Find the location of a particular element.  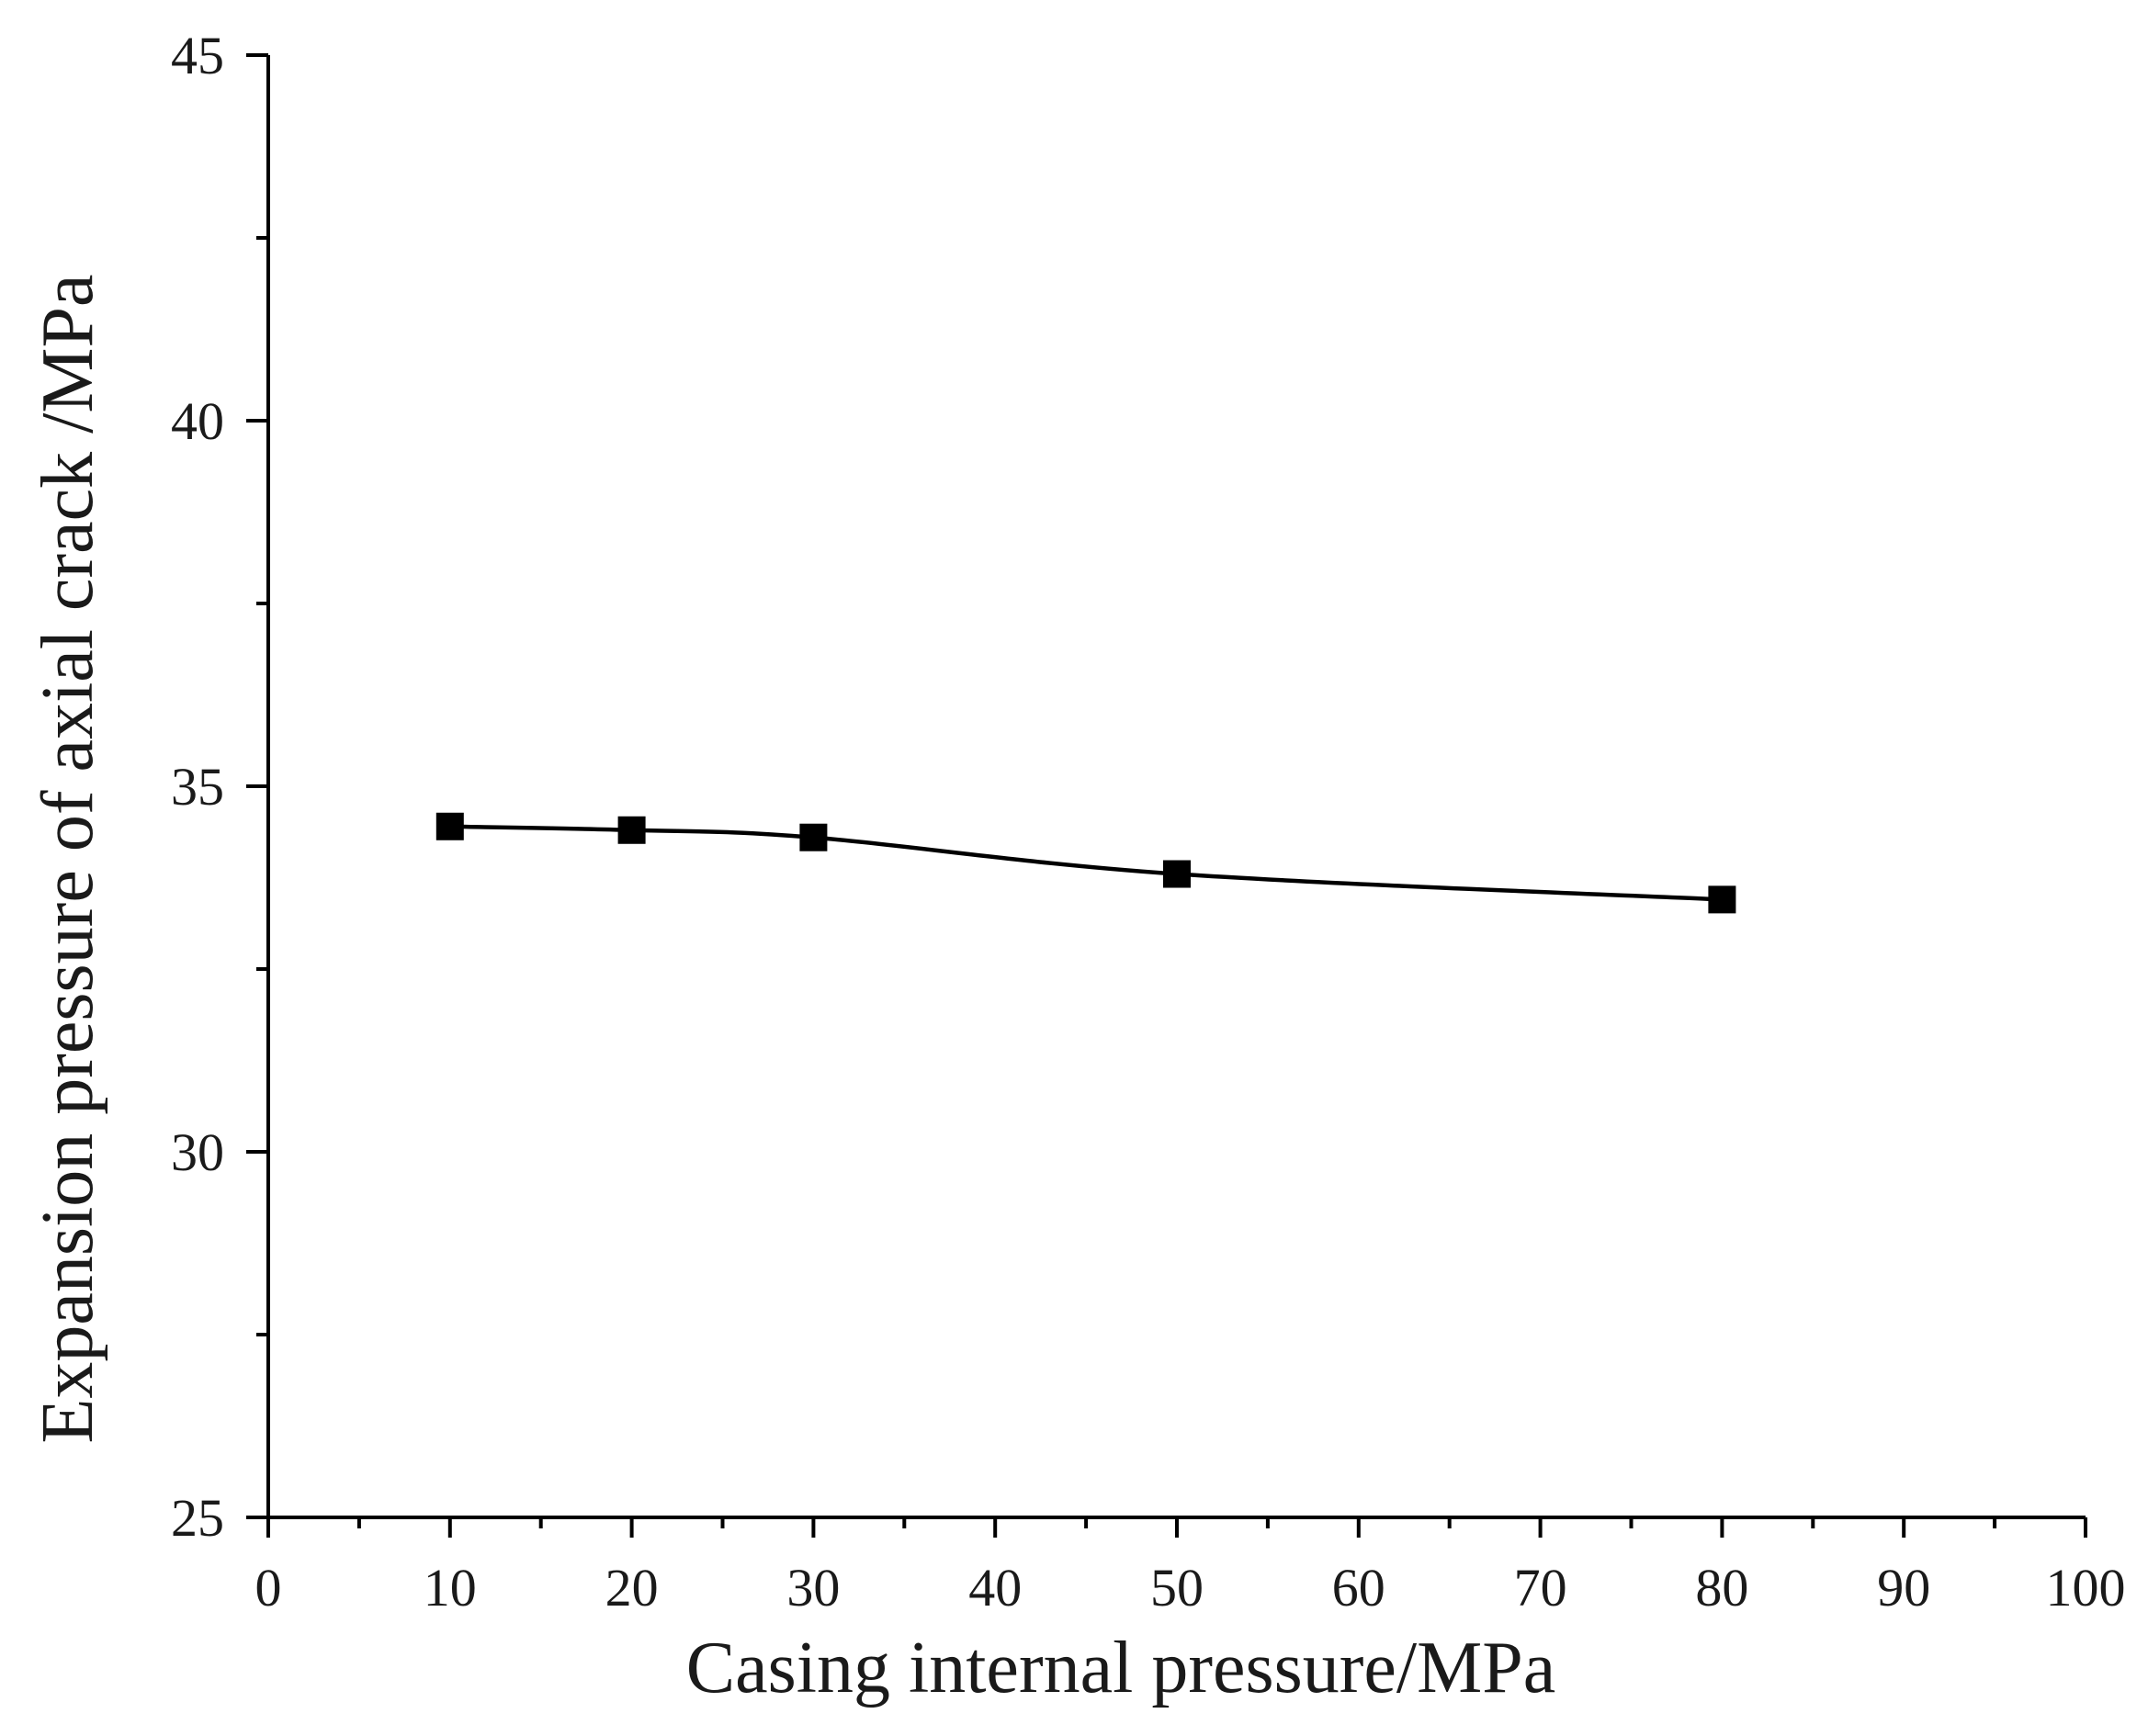

x-tick-label: 0 is located at coordinates (268, 1588).